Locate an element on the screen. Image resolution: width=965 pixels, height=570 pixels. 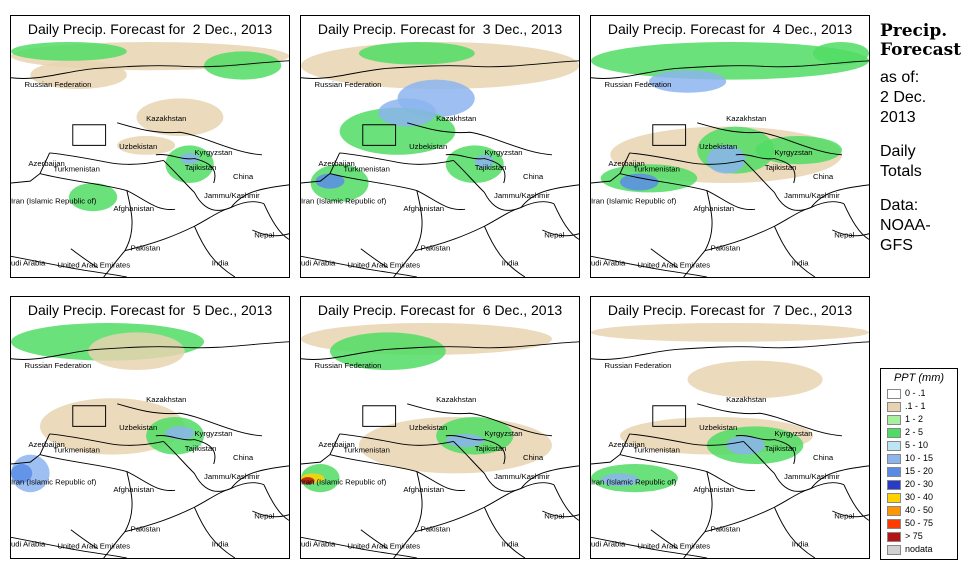
label-nepal: Nepal is located at coordinates (264, 516).